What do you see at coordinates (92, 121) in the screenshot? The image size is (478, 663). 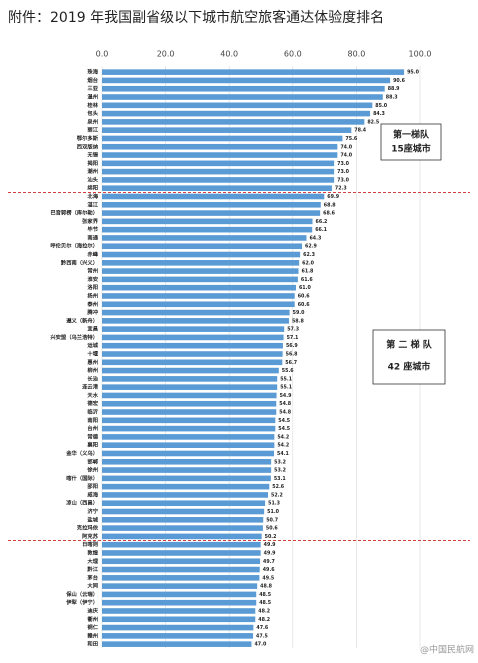 I see `y-tick-label: 泉州` at bounding box center [92, 121].